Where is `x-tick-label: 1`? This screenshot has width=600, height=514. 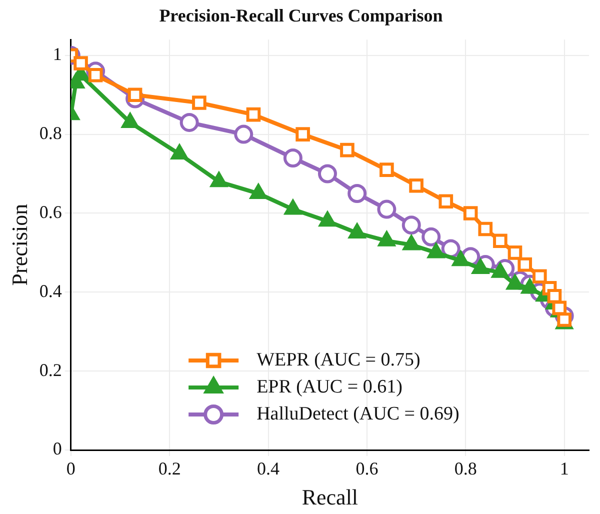
x-tick-label: 1 is located at coordinates (564, 468).